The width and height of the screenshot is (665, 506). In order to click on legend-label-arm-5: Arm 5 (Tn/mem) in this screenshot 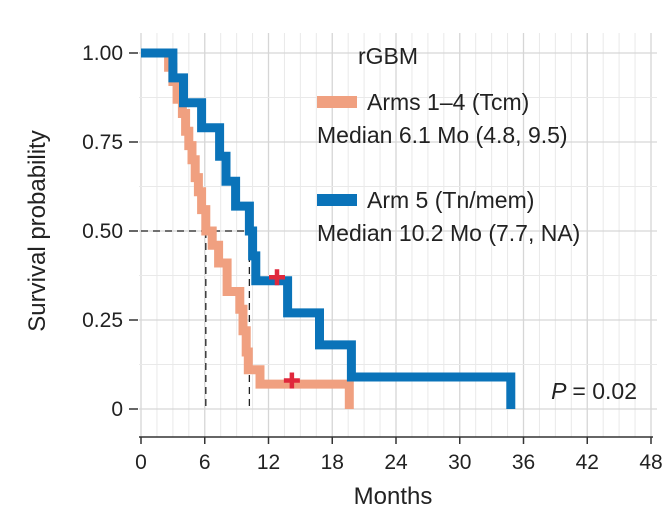, I will do `click(450, 200)`.